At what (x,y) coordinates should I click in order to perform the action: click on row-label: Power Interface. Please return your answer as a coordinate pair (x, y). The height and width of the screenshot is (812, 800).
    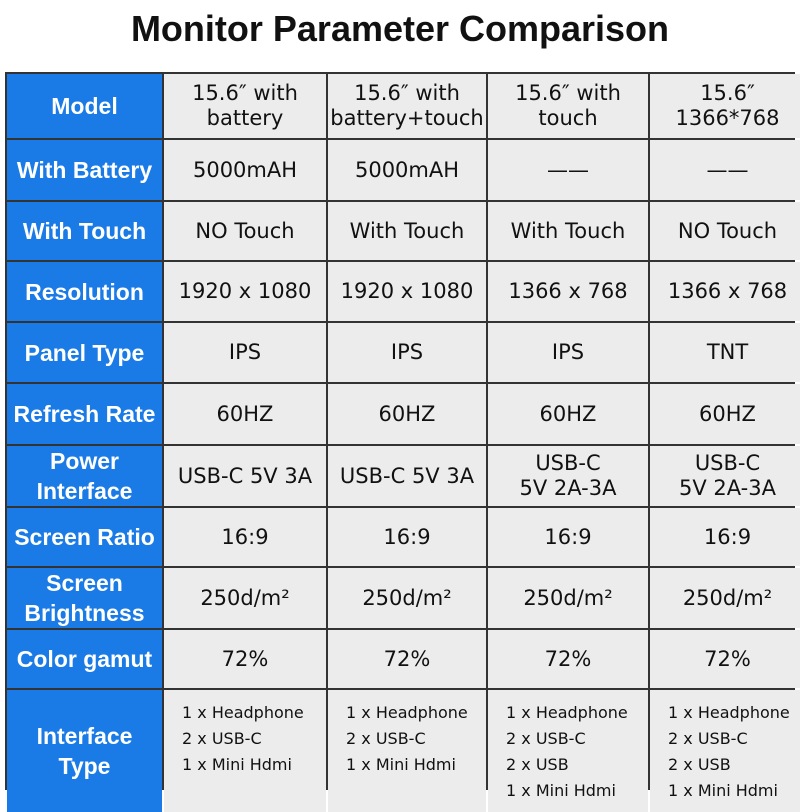
    Looking at the image, I should click on (84, 476).